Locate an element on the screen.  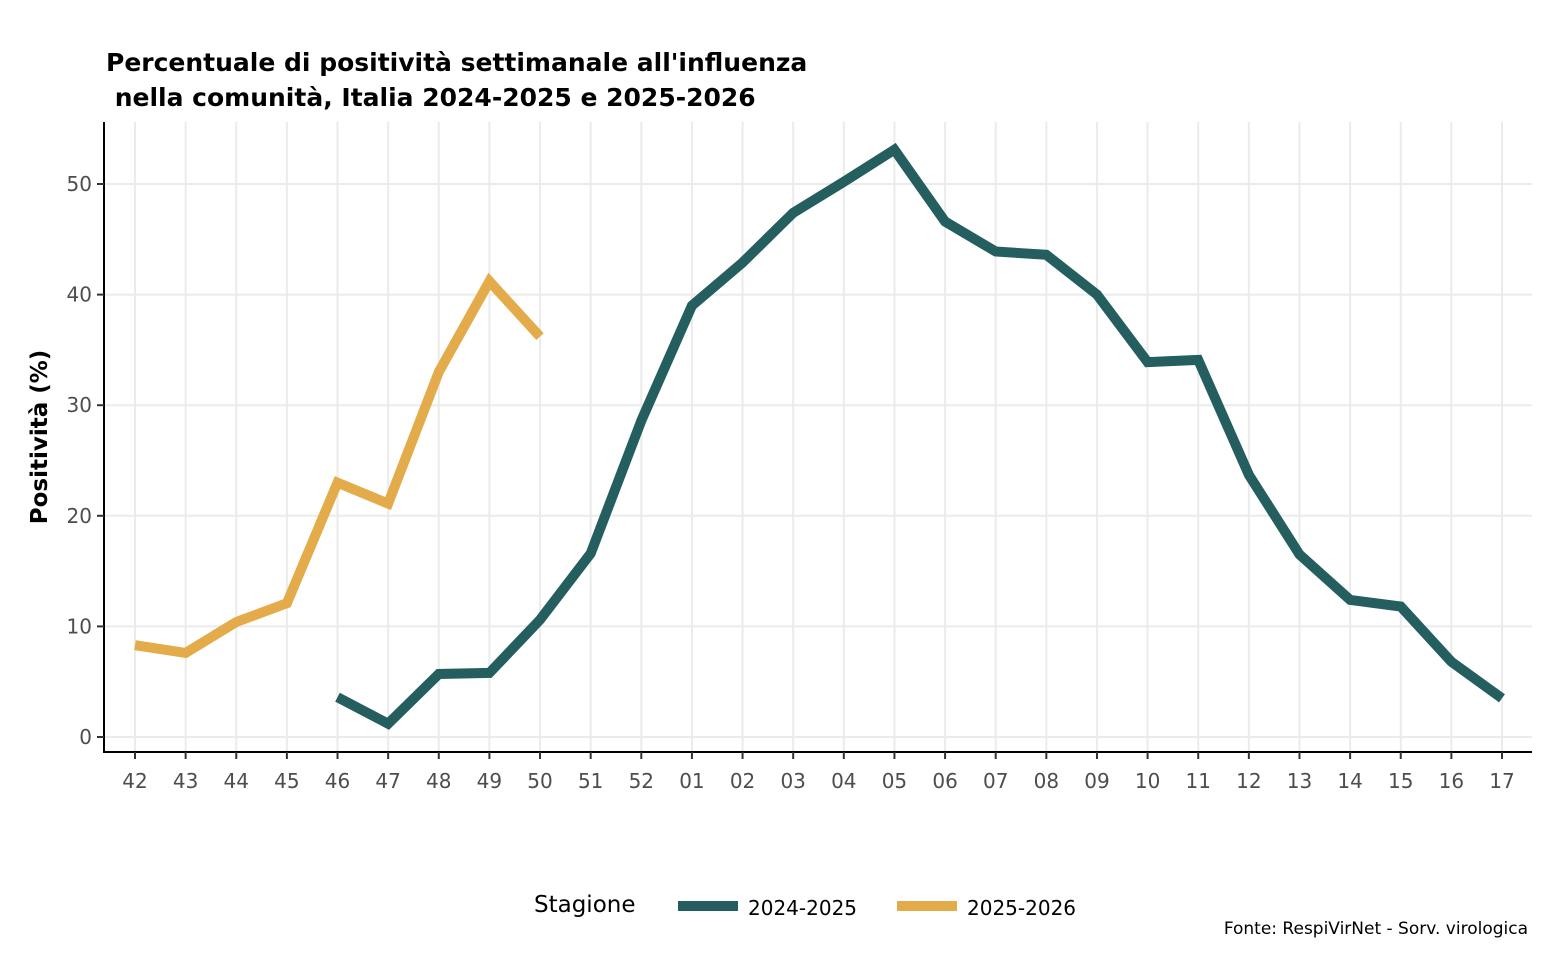
x-tick-label: 15 is located at coordinates (1400, 781).